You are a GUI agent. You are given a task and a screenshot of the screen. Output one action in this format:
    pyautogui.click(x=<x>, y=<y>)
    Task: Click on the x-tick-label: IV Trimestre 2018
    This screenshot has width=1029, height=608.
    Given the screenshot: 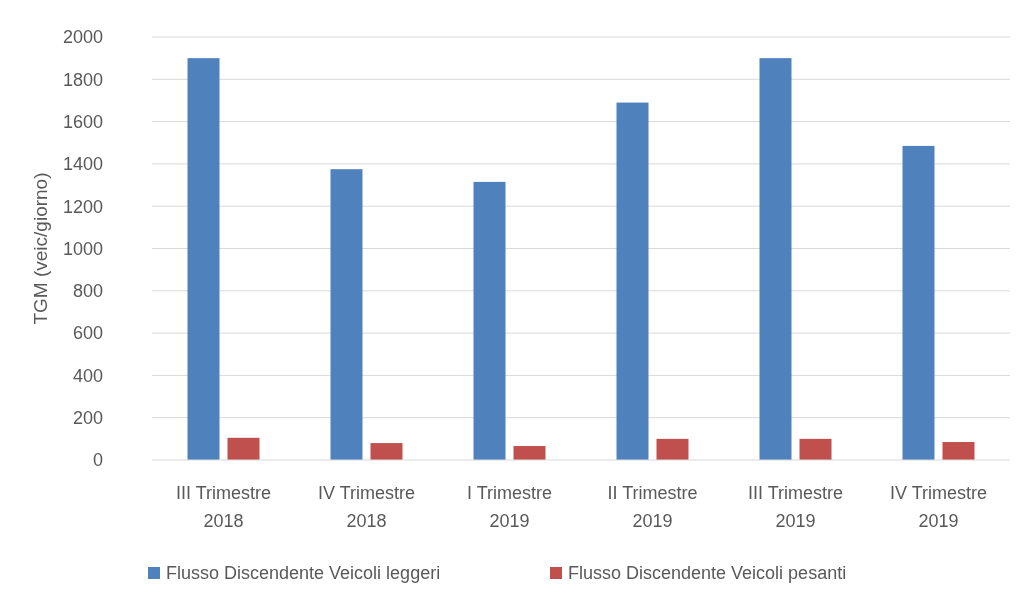 What is the action you would take?
    pyautogui.click(x=366, y=507)
    